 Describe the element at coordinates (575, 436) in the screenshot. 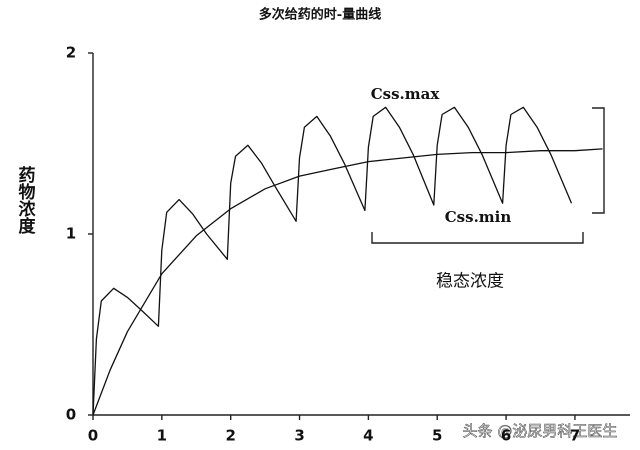

I see `x-tick-label: 7` at that location.